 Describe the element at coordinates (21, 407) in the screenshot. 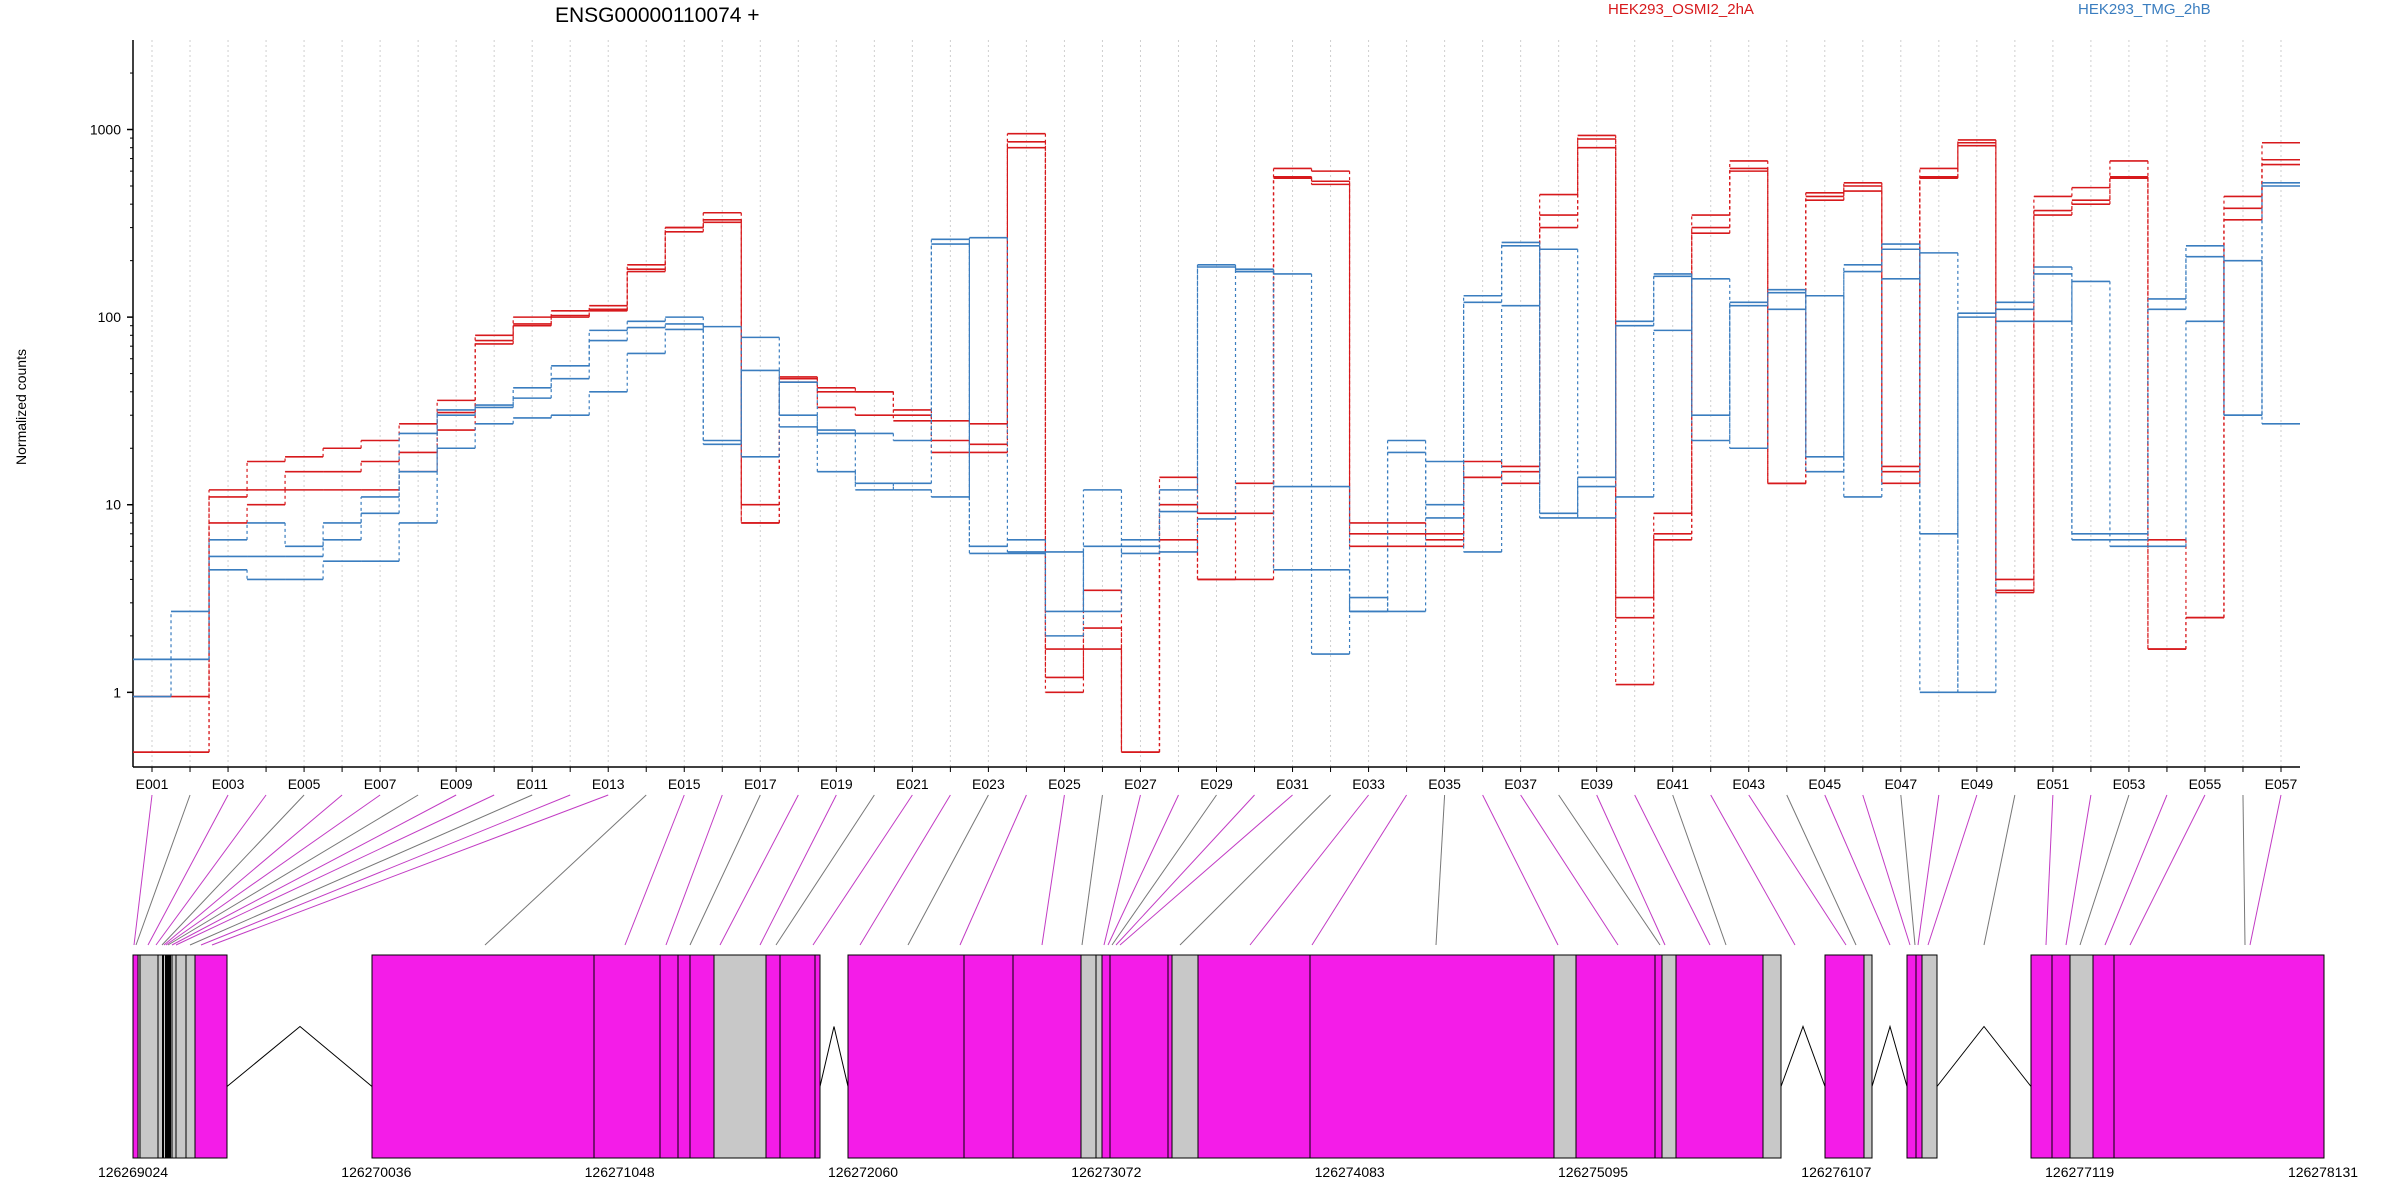

I see `y-axis-label: Normalized counts` at that location.